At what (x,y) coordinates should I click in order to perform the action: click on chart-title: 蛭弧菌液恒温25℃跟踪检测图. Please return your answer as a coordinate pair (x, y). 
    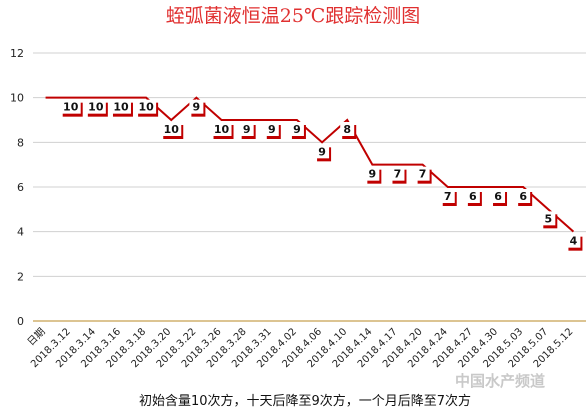
    Looking at the image, I should click on (293, 16).